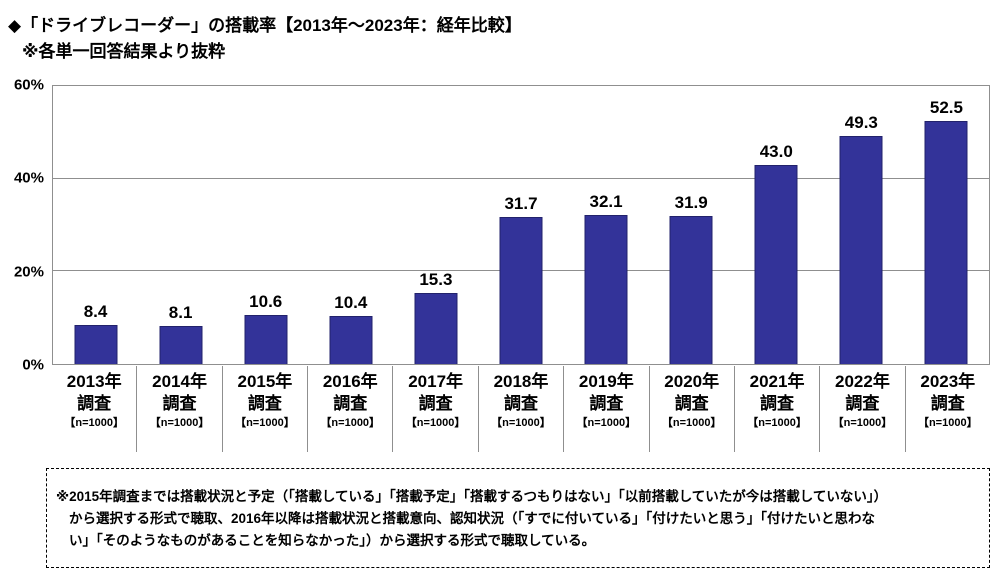 The height and width of the screenshot is (582, 1000). Describe the element at coordinates (28, 178) in the screenshot. I see `y-tick-label: 40%` at that location.